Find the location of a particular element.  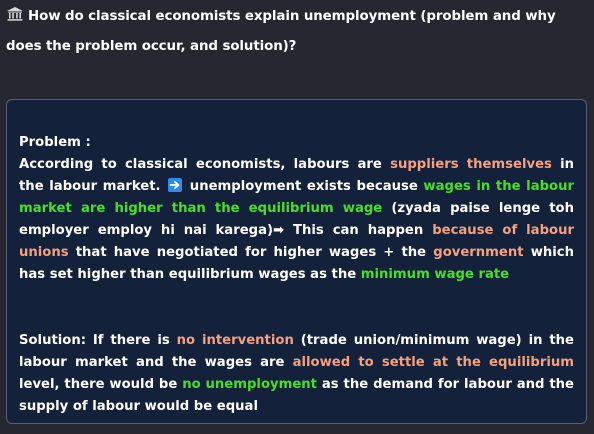

right-arrow-emoji-icon is located at coordinates (175, 185).